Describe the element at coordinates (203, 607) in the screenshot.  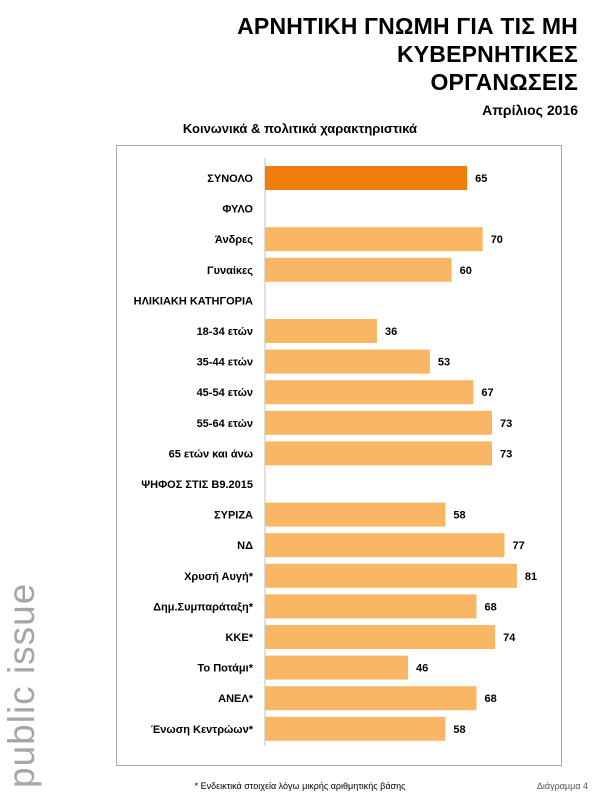
I see `category-label: Δημ.Συμπαράταξη*` at that location.